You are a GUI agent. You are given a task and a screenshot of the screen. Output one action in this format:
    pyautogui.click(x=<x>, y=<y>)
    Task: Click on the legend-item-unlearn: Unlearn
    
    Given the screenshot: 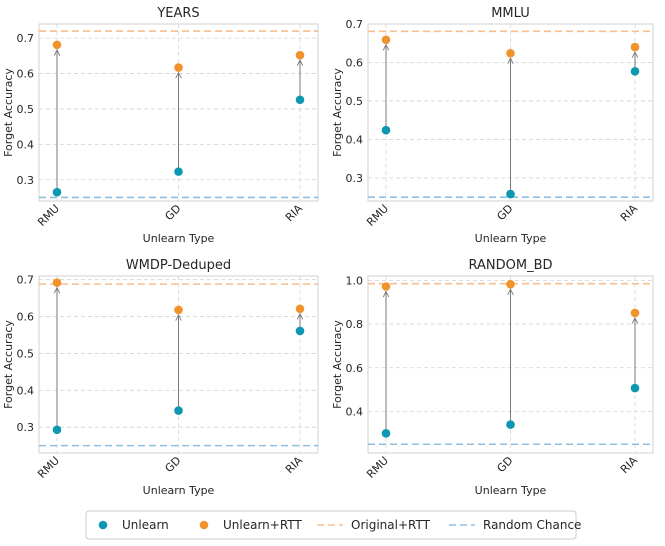 What is the action you would take?
    pyautogui.click(x=133, y=525)
    